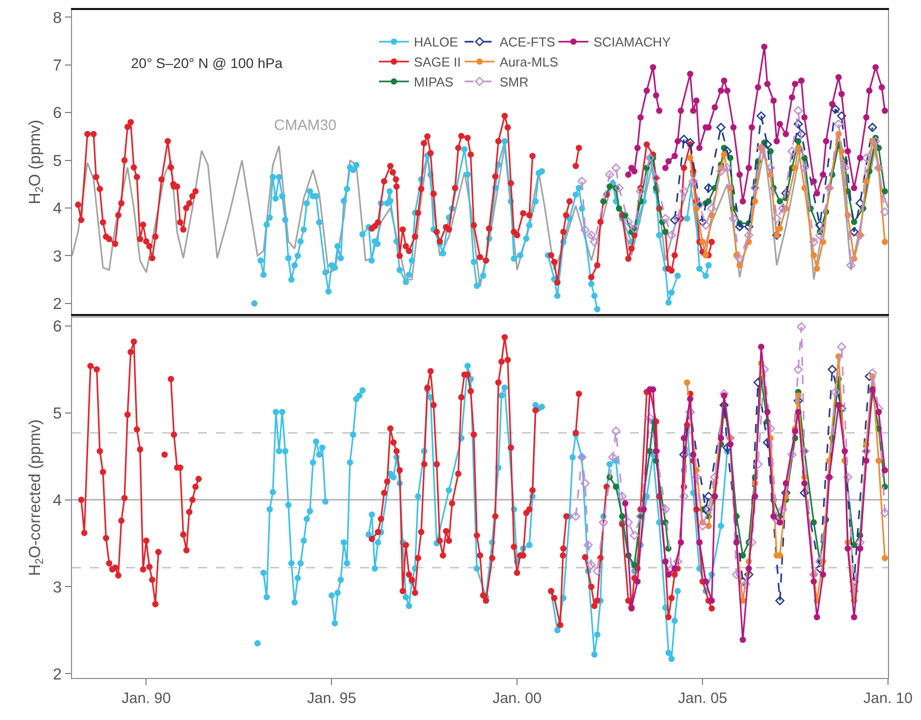 Image resolution: width=921 pixels, height=720 pixels. I want to click on legend-label: Aura-MLS, so click(529, 62).